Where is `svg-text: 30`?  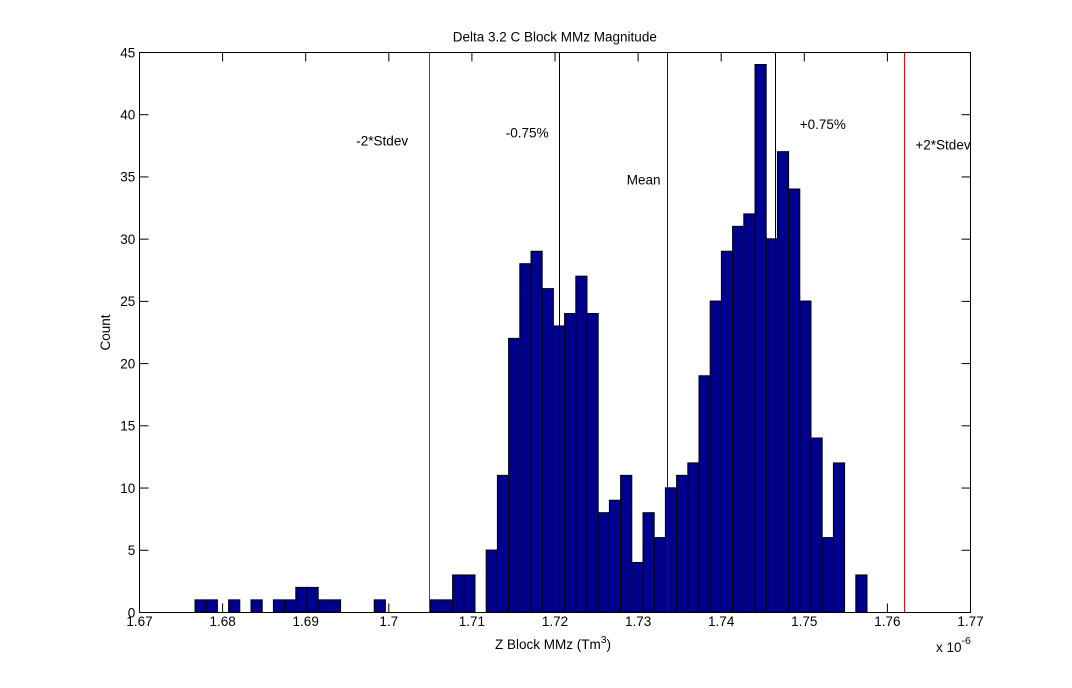
svg-text: 30 is located at coordinates (127, 239).